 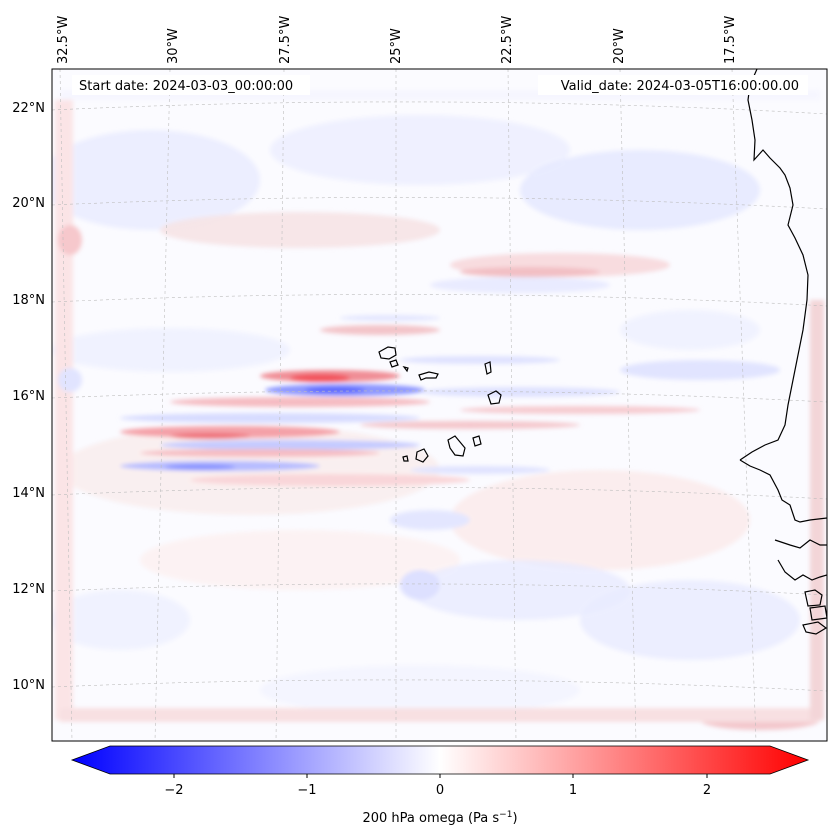 What do you see at coordinates (28, 493) in the screenshot?
I see `lat-label-14n: 14°N` at bounding box center [28, 493].